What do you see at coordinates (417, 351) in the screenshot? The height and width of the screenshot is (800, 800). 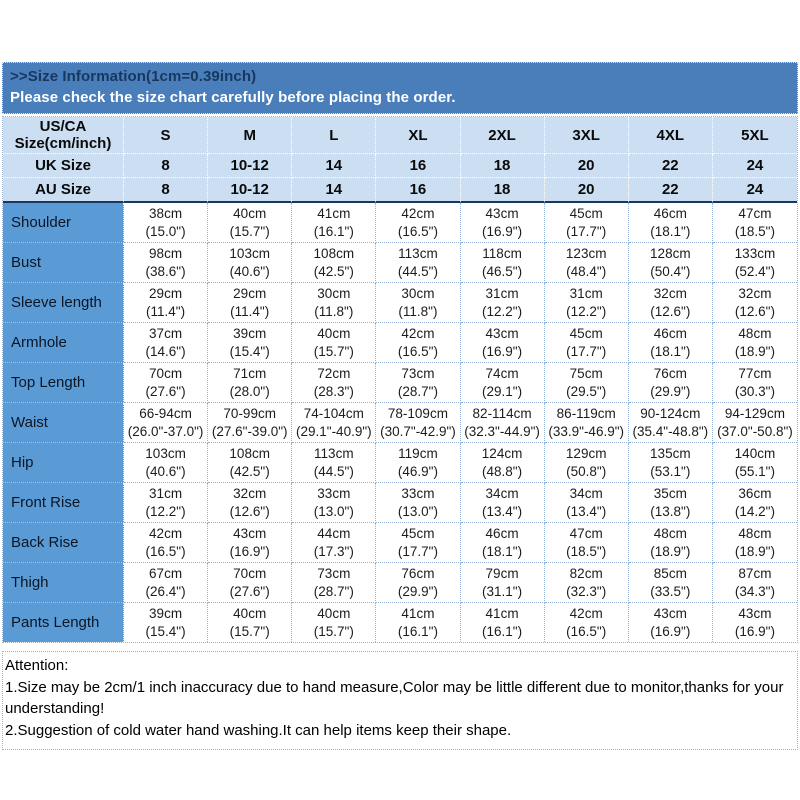 I see `inch-value: (16.5")` at bounding box center [417, 351].